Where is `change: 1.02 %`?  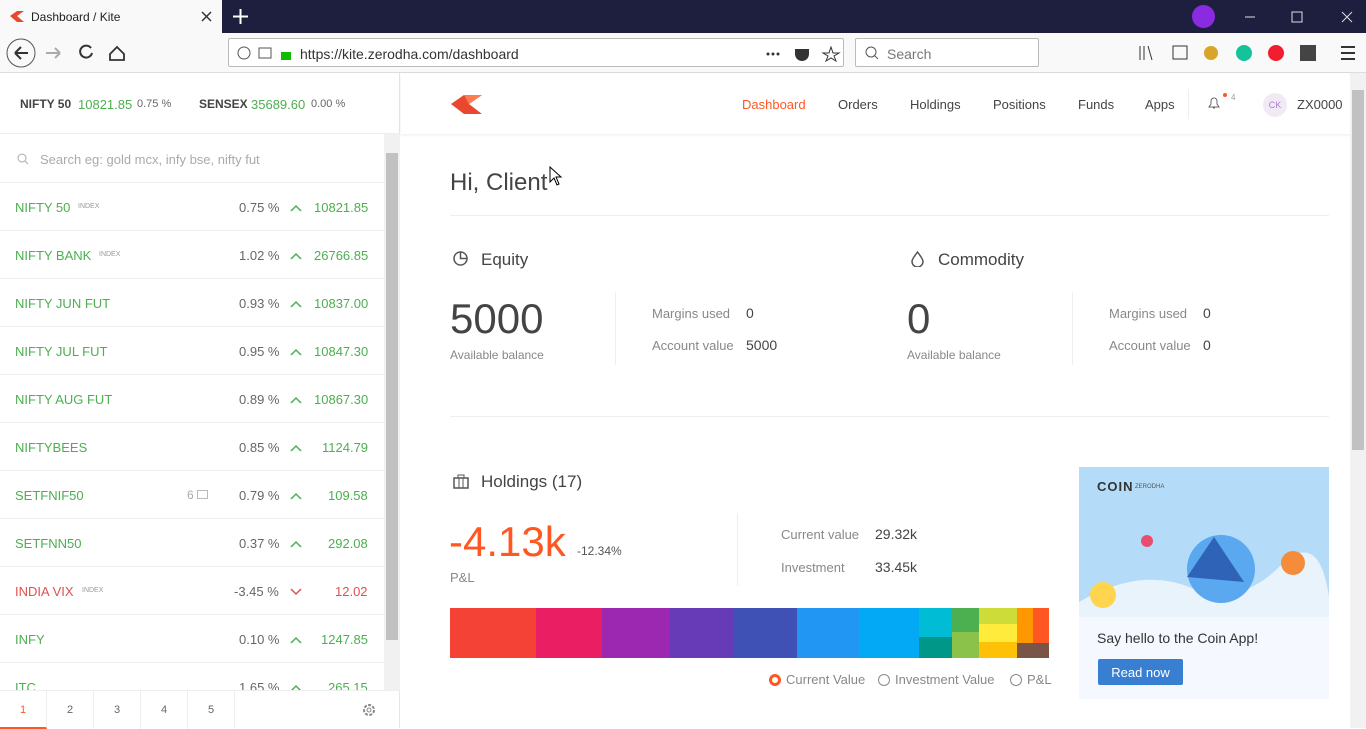
change: 1.02 % is located at coordinates (259, 255).